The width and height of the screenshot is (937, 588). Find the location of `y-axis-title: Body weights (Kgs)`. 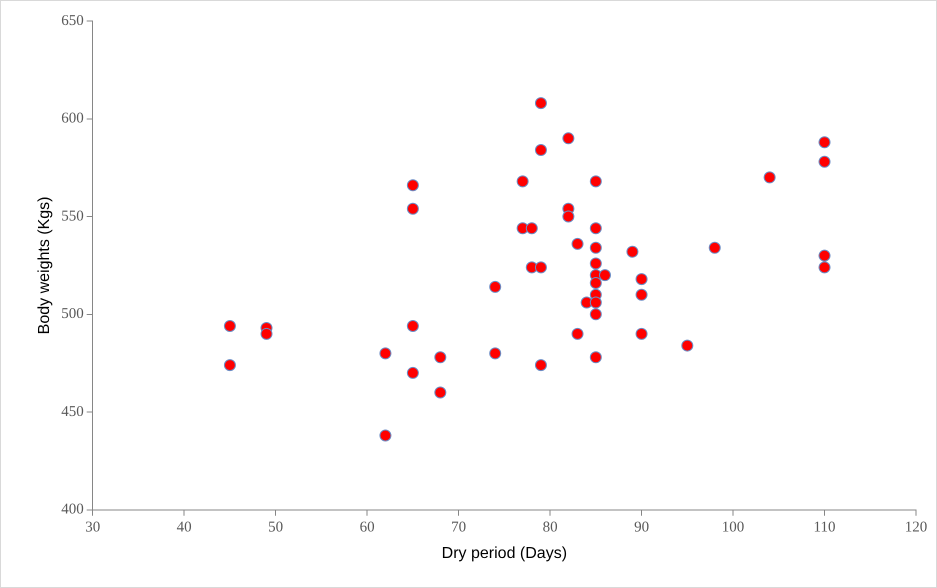

y-axis-title: Body weights (Kgs) is located at coordinates (45, 265).